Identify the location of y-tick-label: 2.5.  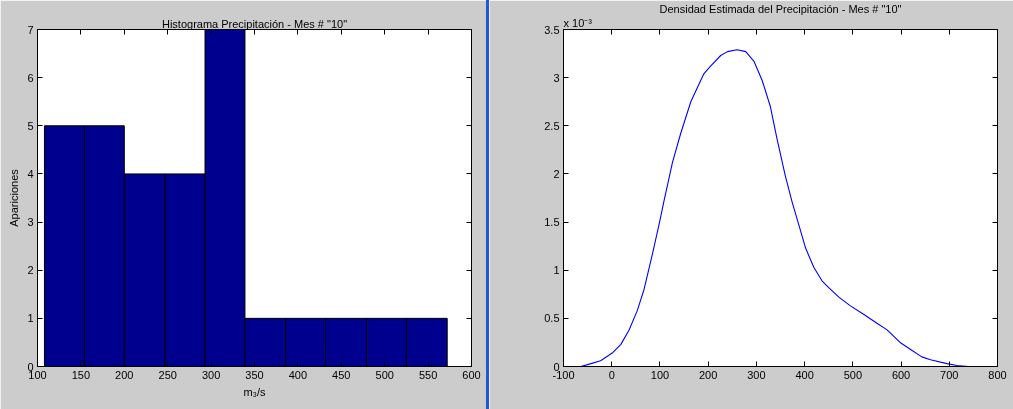
(552, 125).